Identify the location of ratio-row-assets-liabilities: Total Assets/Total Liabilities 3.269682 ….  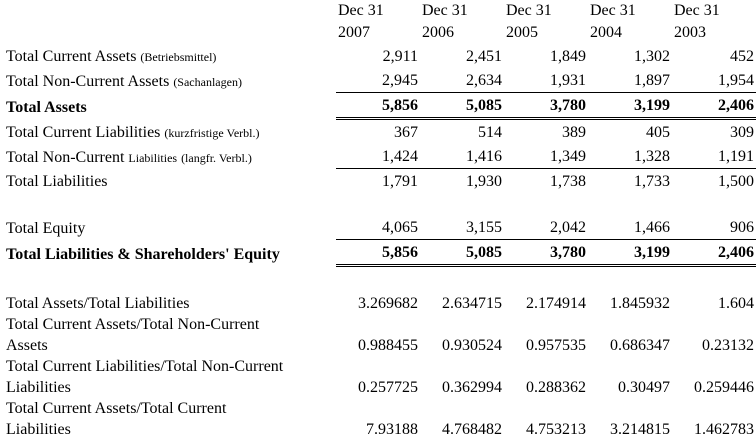
(378, 303).